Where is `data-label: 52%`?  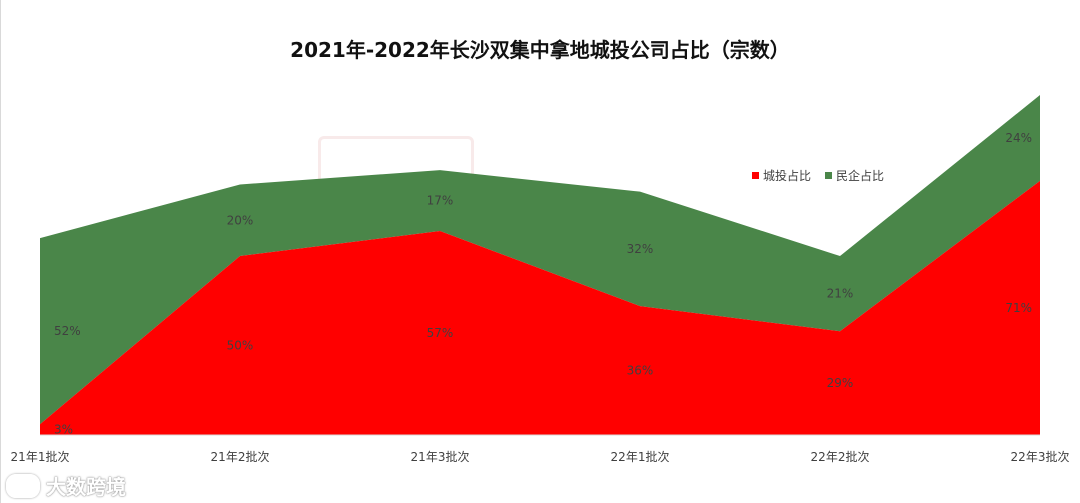 data-label: 52% is located at coordinates (67, 331).